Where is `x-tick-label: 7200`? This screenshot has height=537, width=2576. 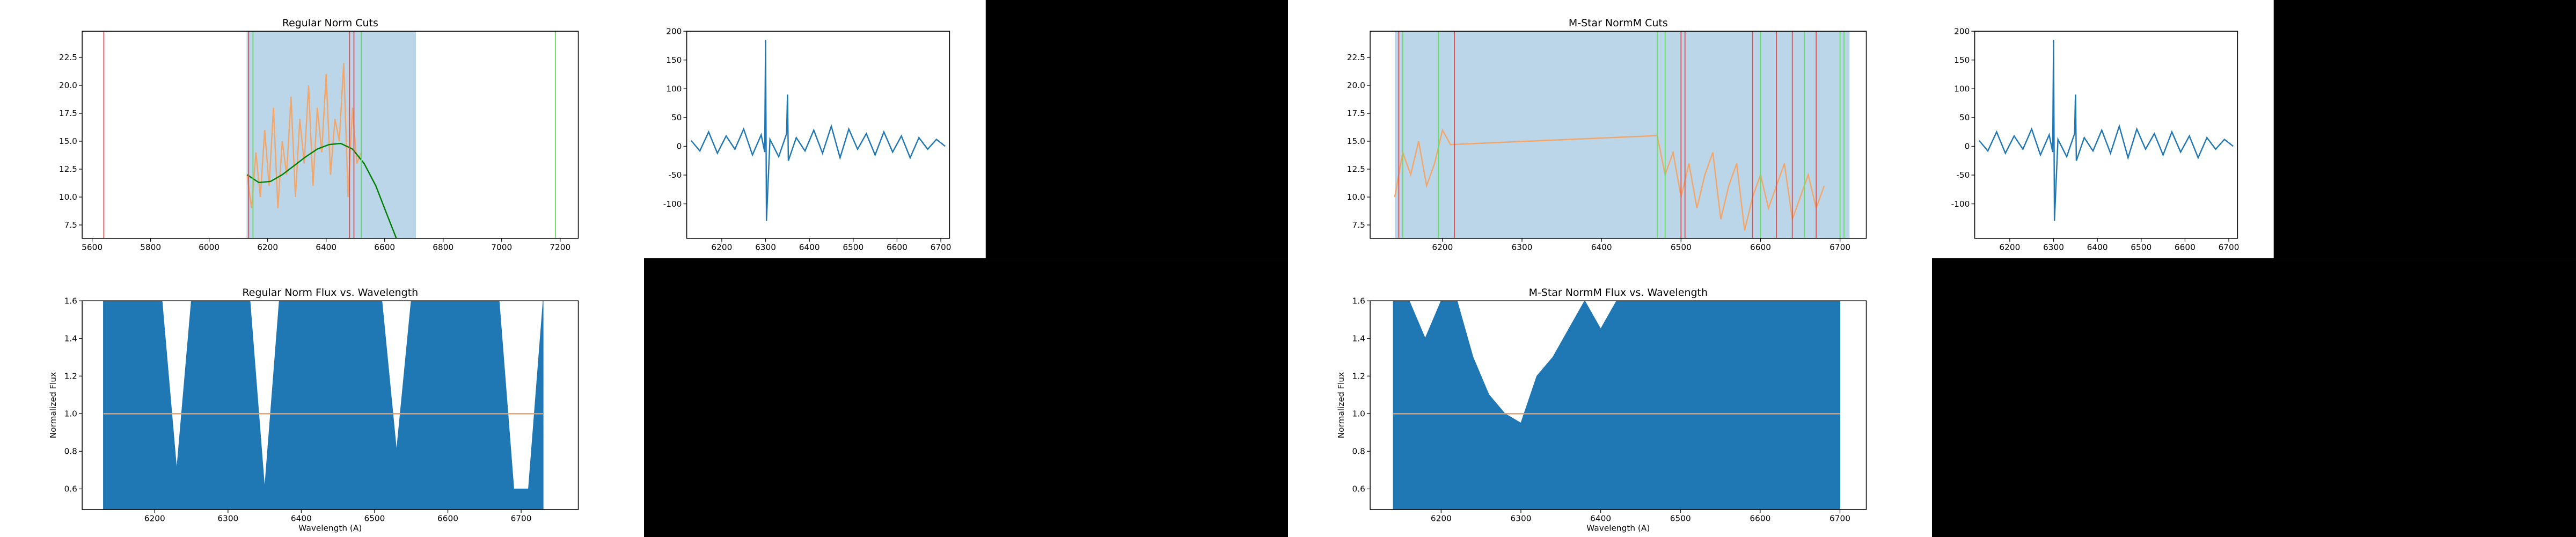
x-tick-label: 7200 is located at coordinates (560, 247).